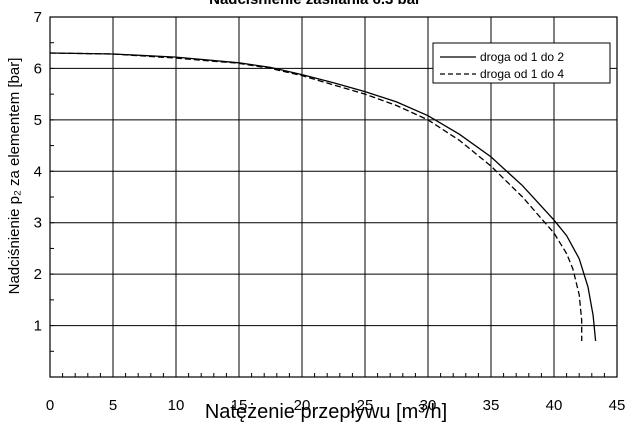 The height and width of the screenshot is (429, 629). What do you see at coordinates (554, 405) in the screenshot?
I see `x-tick-label: 40` at bounding box center [554, 405].